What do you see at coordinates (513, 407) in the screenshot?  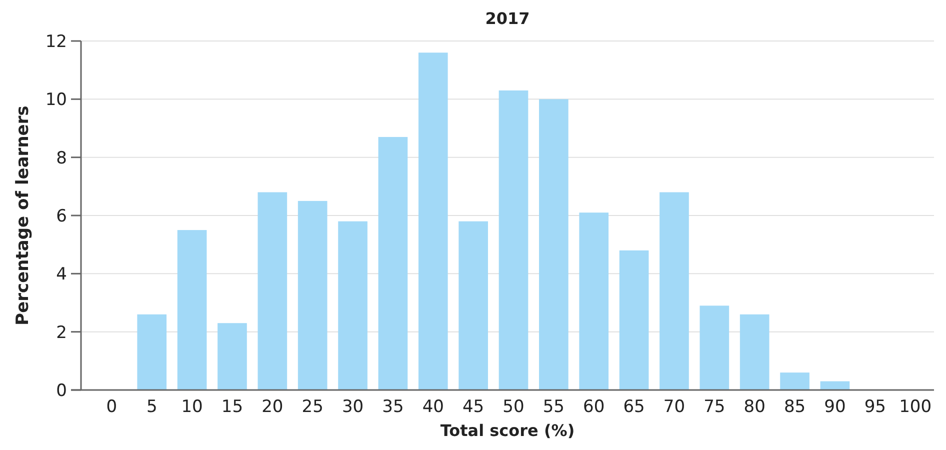 I see `x-tick-label: 50` at bounding box center [513, 407].